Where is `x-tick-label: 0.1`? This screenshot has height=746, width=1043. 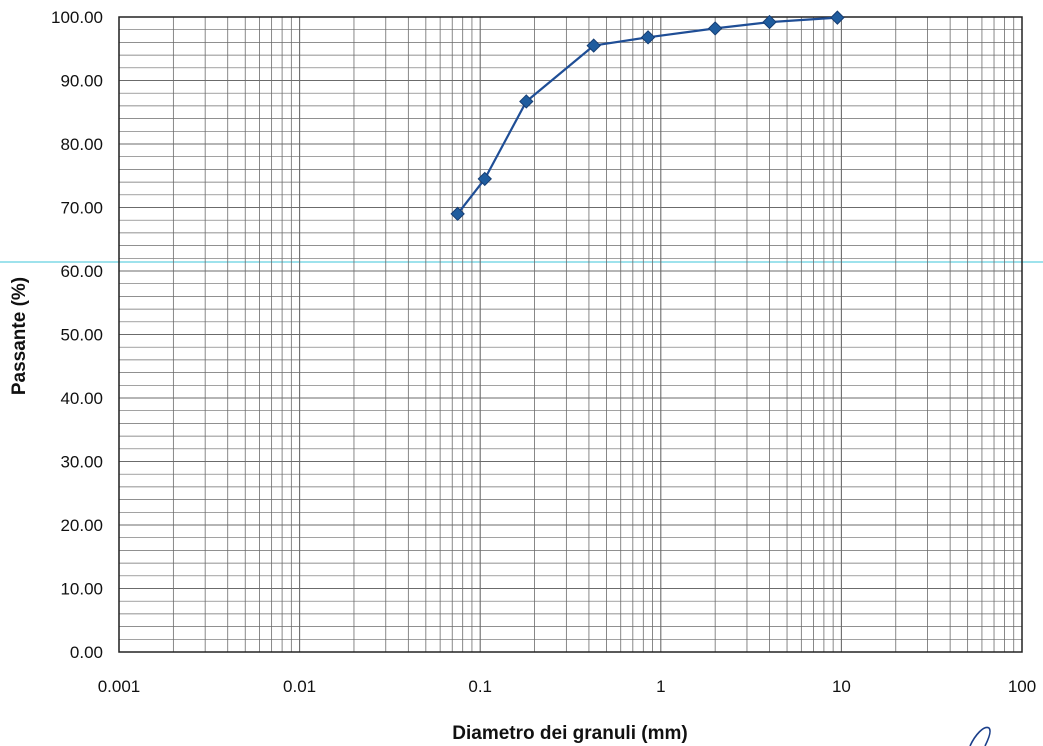
x-tick-label: 0.1 is located at coordinates (480, 686).